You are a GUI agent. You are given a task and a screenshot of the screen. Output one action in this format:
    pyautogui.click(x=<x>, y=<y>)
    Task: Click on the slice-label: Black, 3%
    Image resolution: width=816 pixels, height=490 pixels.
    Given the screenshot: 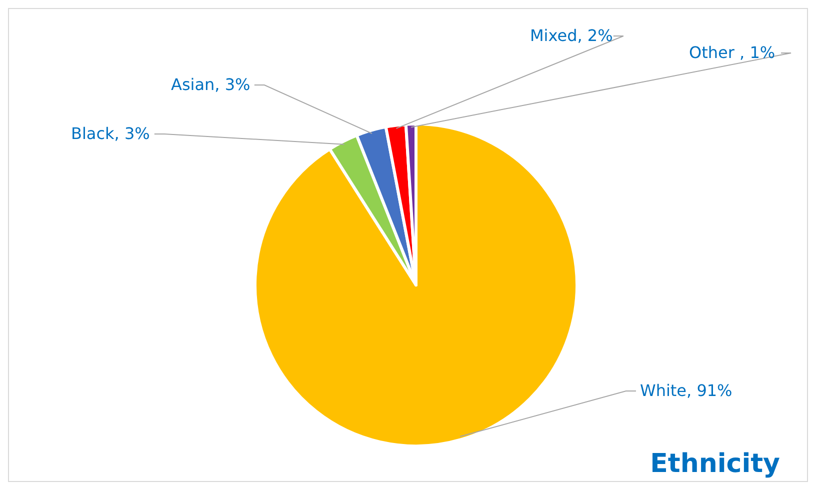 What is the action you would take?
    pyautogui.click(x=110, y=133)
    